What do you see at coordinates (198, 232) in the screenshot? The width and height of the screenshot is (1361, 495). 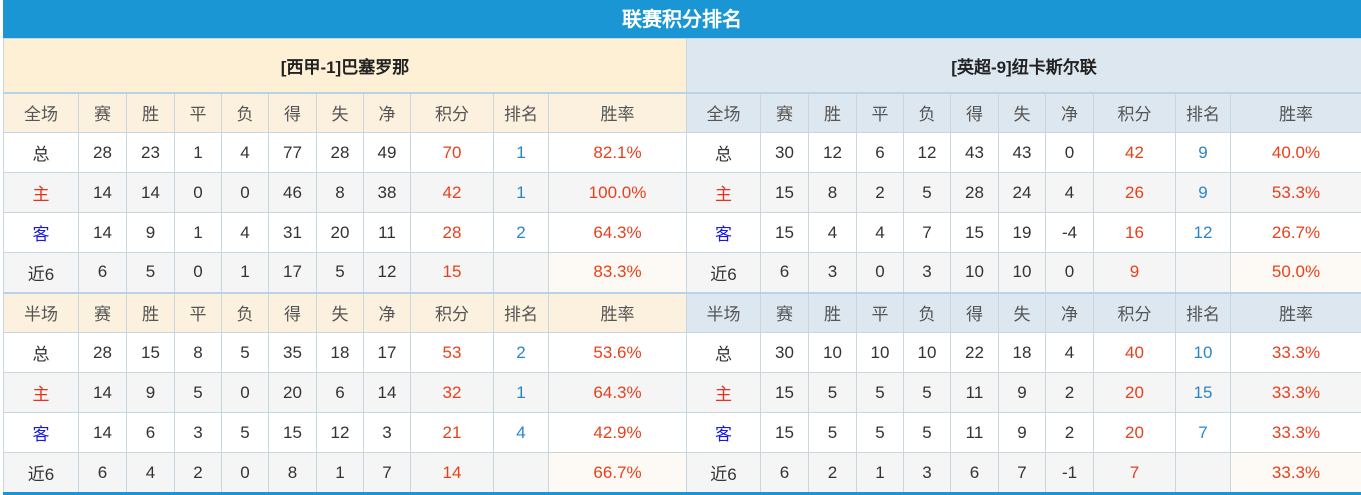 I see `cell-draws: 1` at bounding box center [198, 232].